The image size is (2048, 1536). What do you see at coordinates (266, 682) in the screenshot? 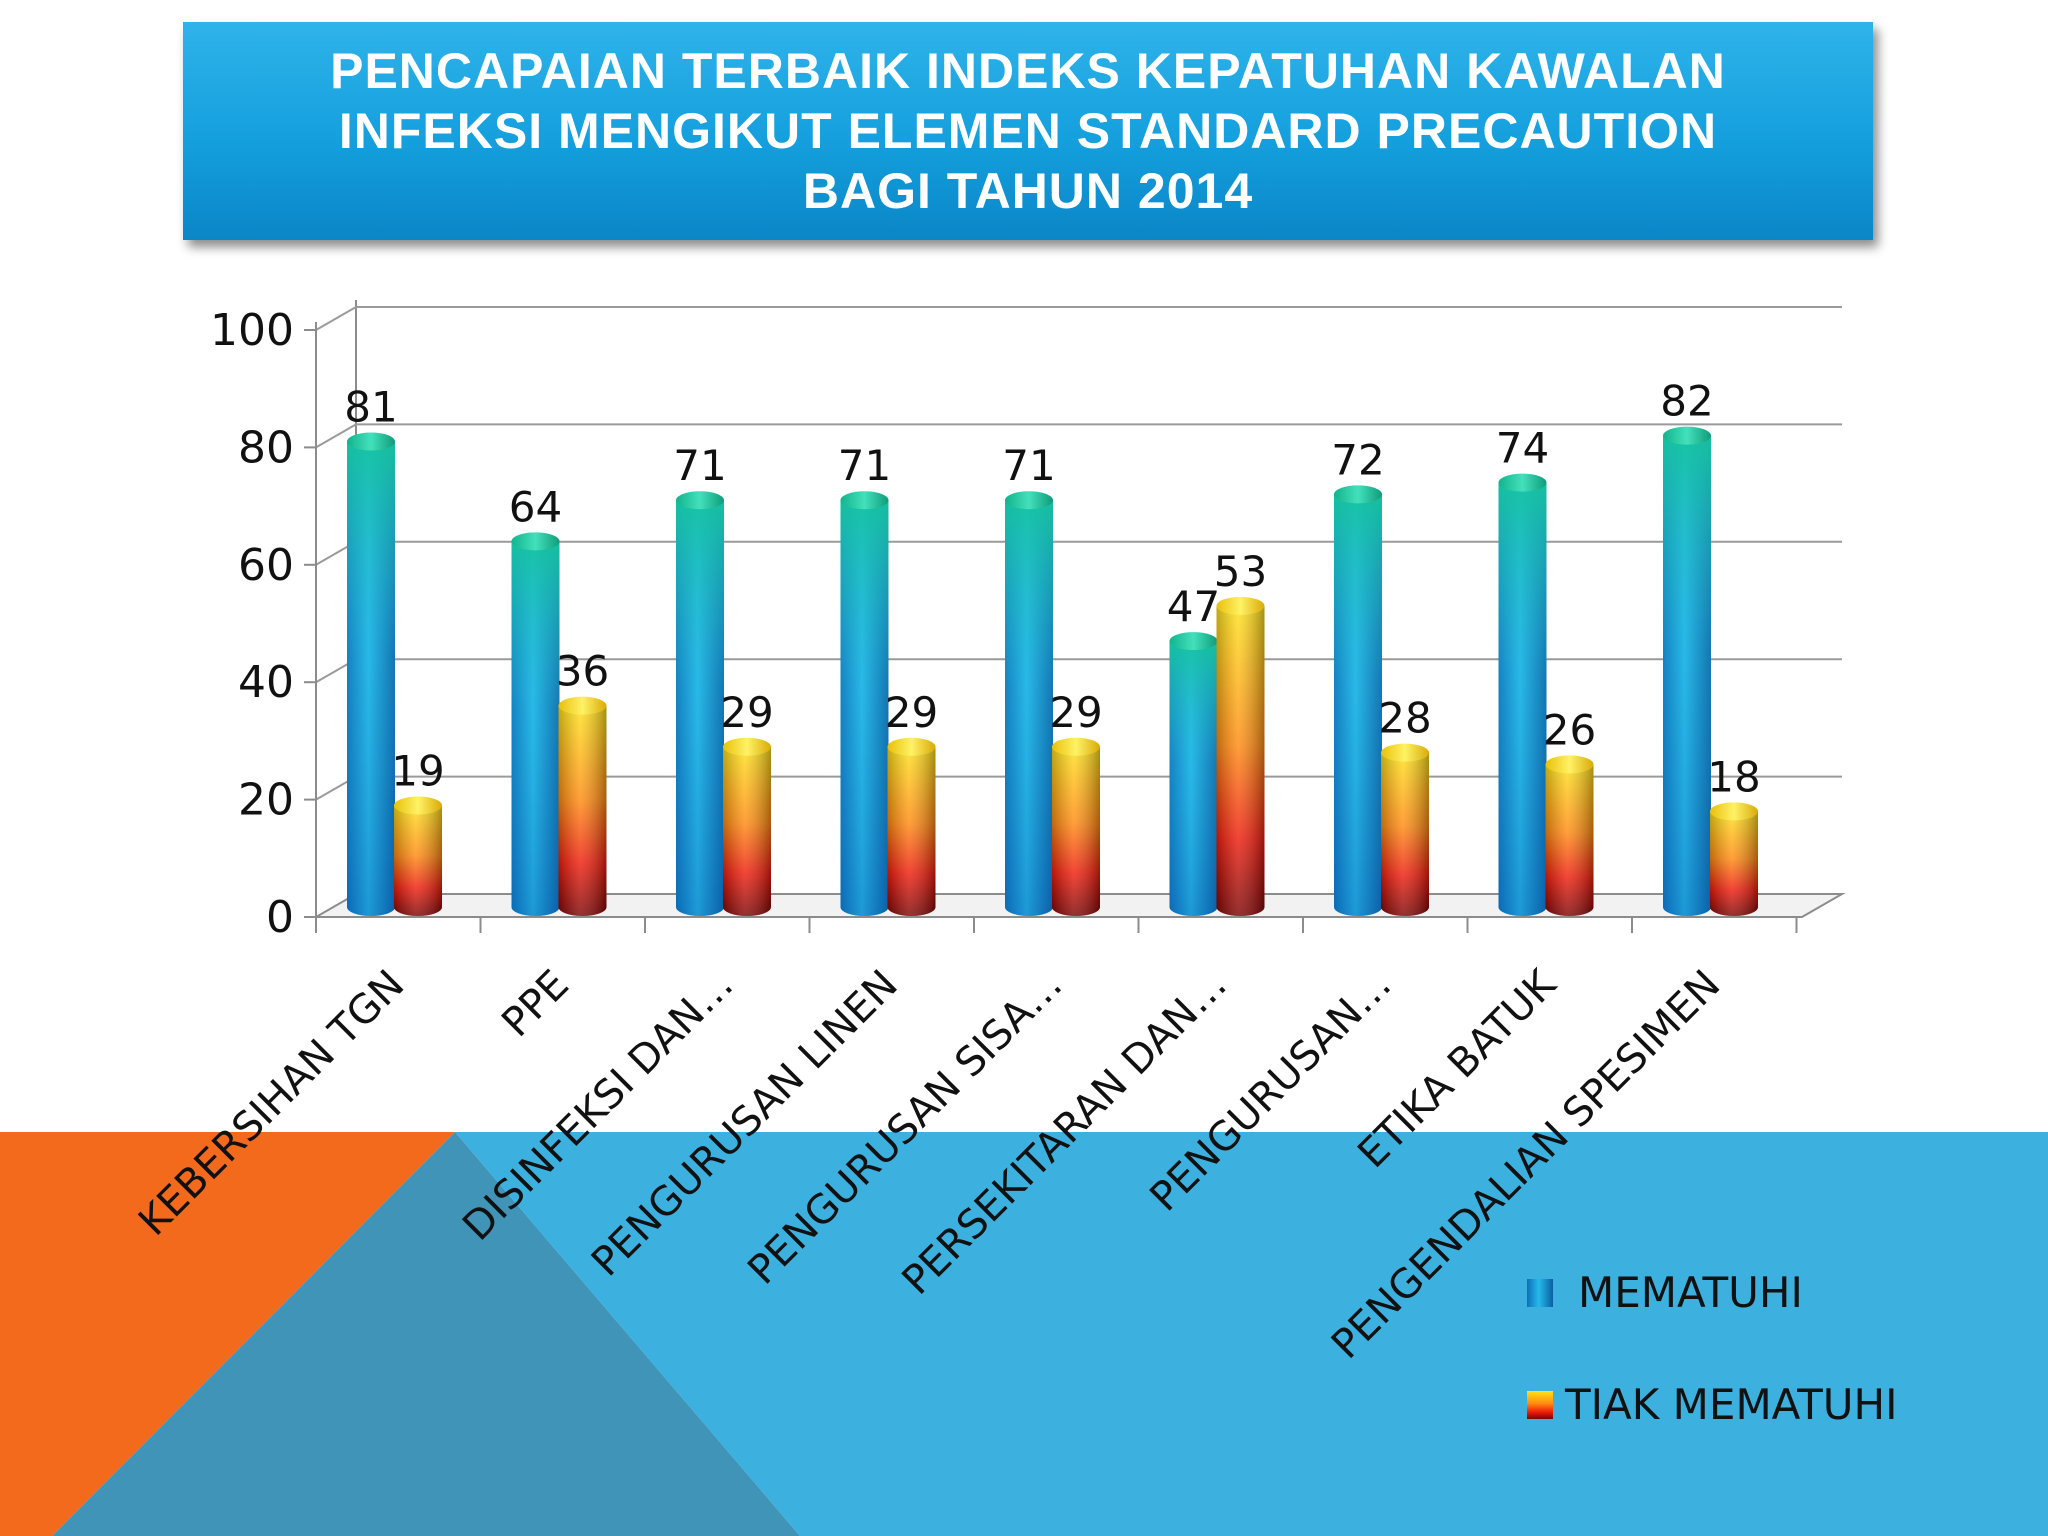
I see `y-tick-label: 40` at bounding box center [266, 682].